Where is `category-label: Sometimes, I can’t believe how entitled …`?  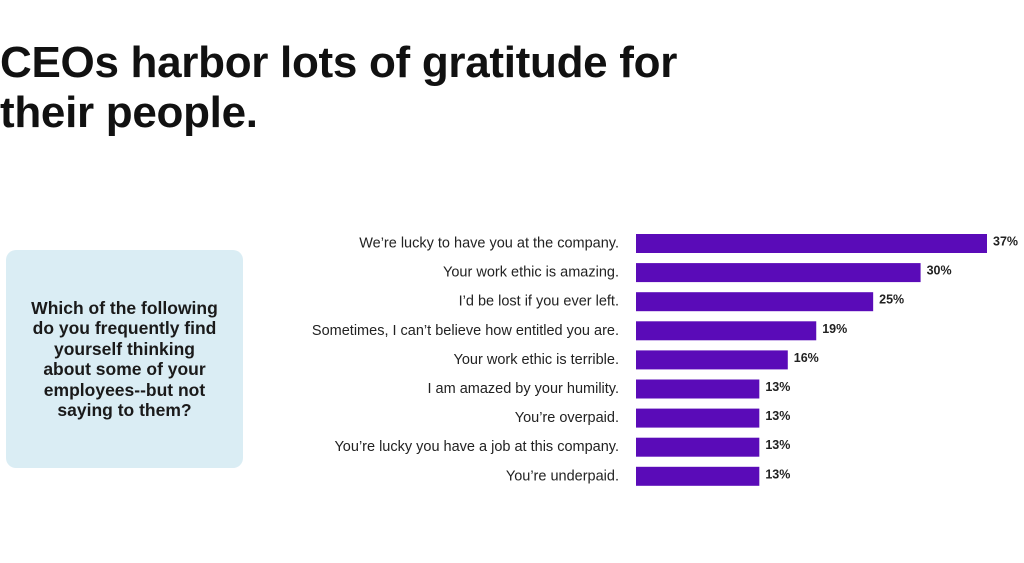
category-label: Sometimes, I can’t believe how entitled … is located at coordinates (465, 331).